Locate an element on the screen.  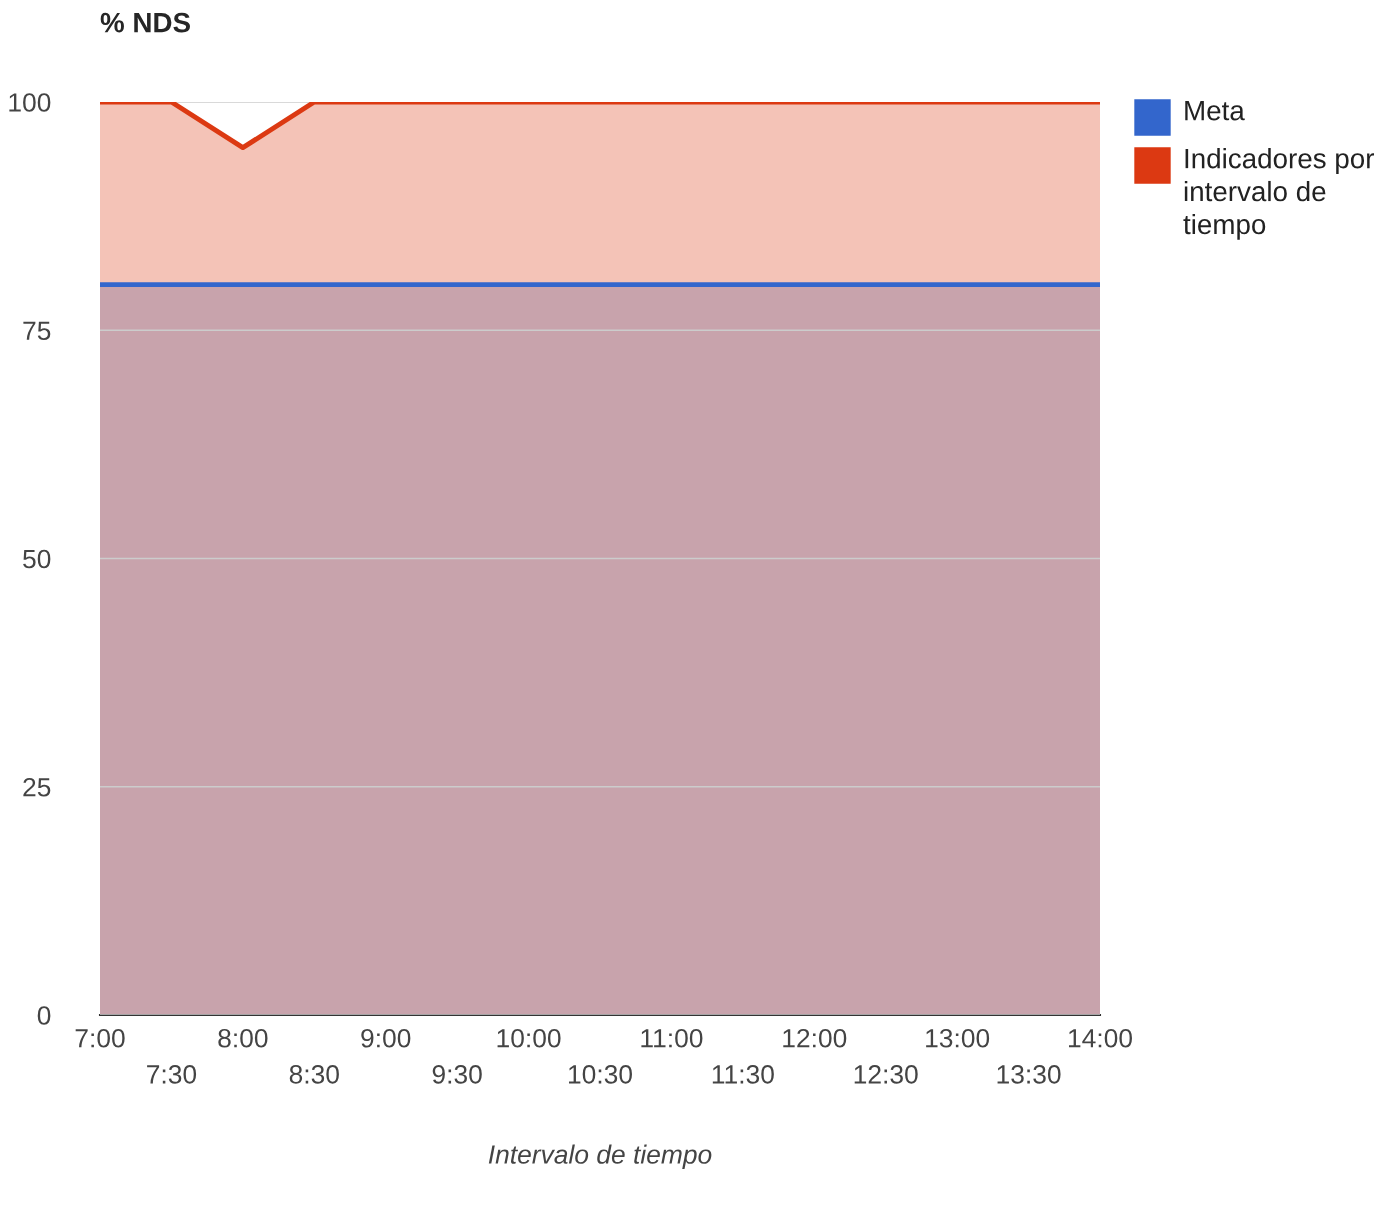
y-tick-label: 25 is located at coordinates (37, 787).